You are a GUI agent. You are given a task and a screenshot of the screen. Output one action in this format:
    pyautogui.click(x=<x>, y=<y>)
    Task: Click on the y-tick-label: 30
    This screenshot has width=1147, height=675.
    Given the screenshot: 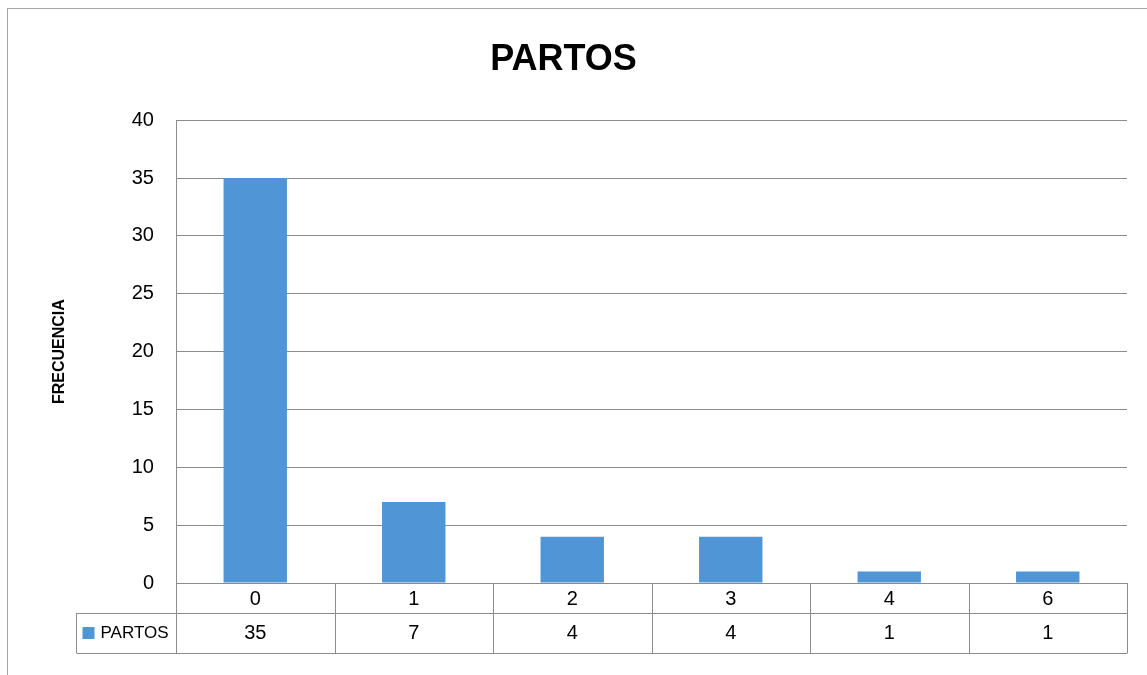 What is the action you would take?
    pyautogui.click(x=142, y=234)
    